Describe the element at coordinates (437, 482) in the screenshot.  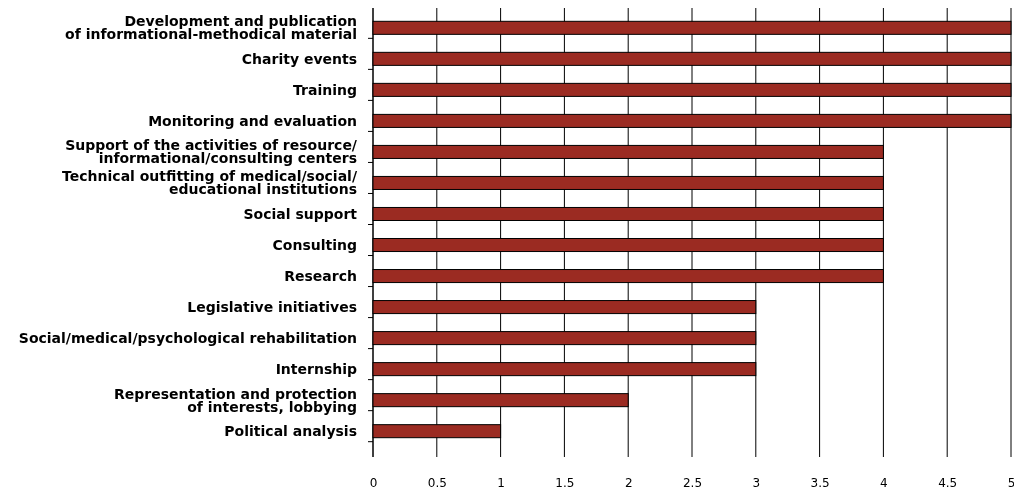
I see `x-tick-label: 0.5` at that location.